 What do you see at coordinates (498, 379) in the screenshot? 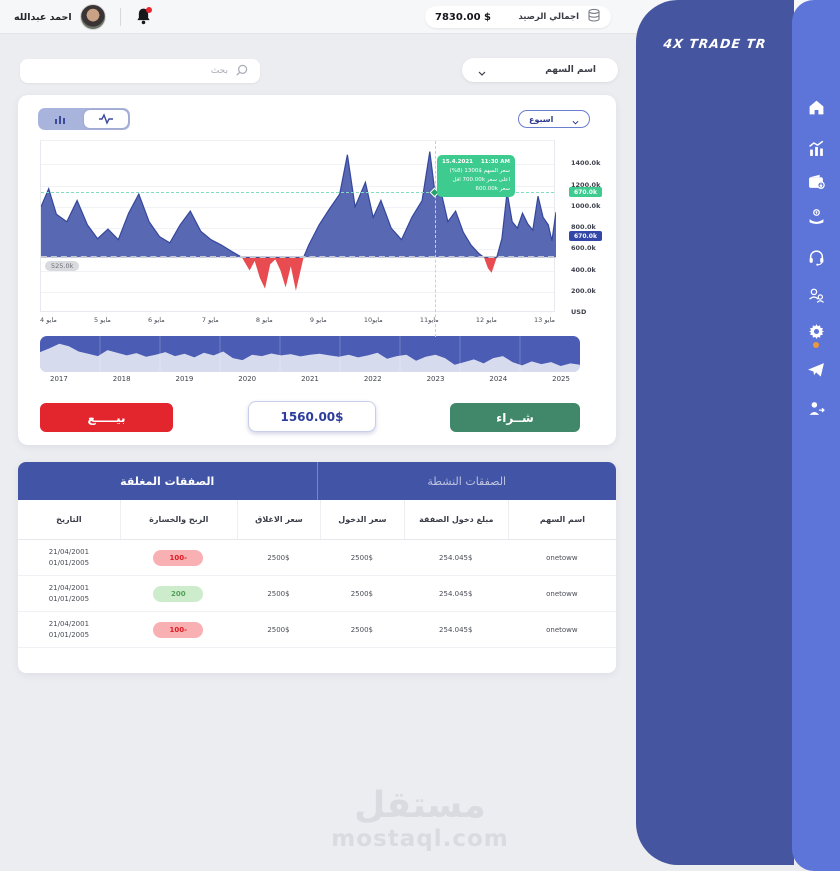
I see `year-label: 2024` at bounding box center [498, 379].